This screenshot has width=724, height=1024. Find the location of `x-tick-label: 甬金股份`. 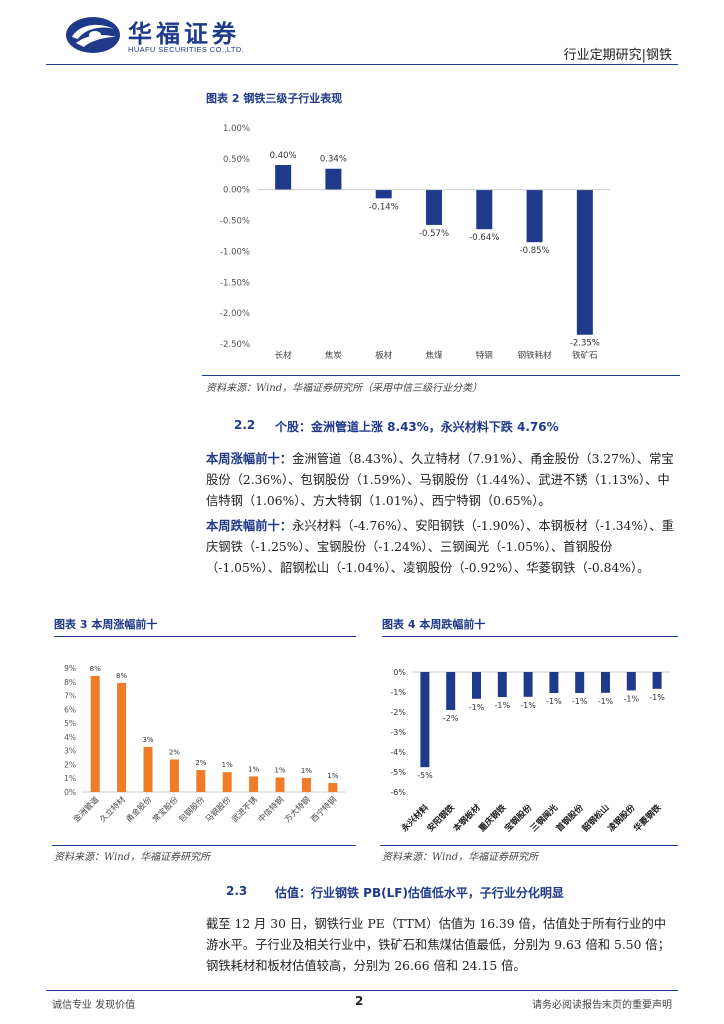

x-tick-label: 甬金股份 is located at coordinates (139, 809).